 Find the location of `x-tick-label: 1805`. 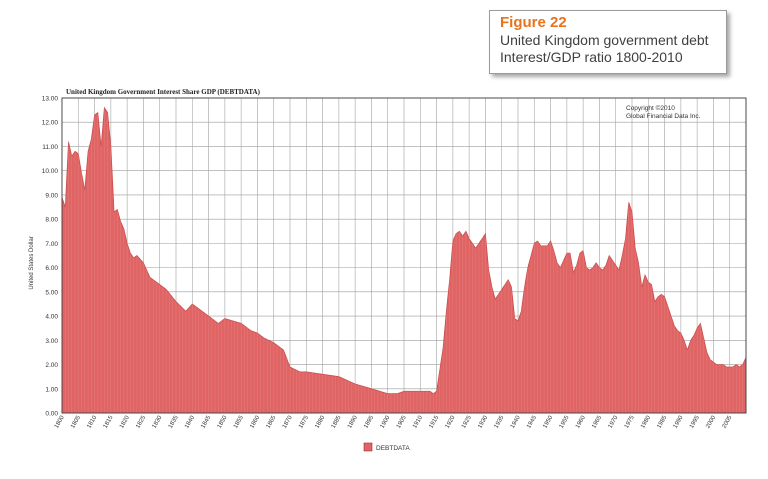

x-tick-label: 1805 is located at coordinates (76, 421).